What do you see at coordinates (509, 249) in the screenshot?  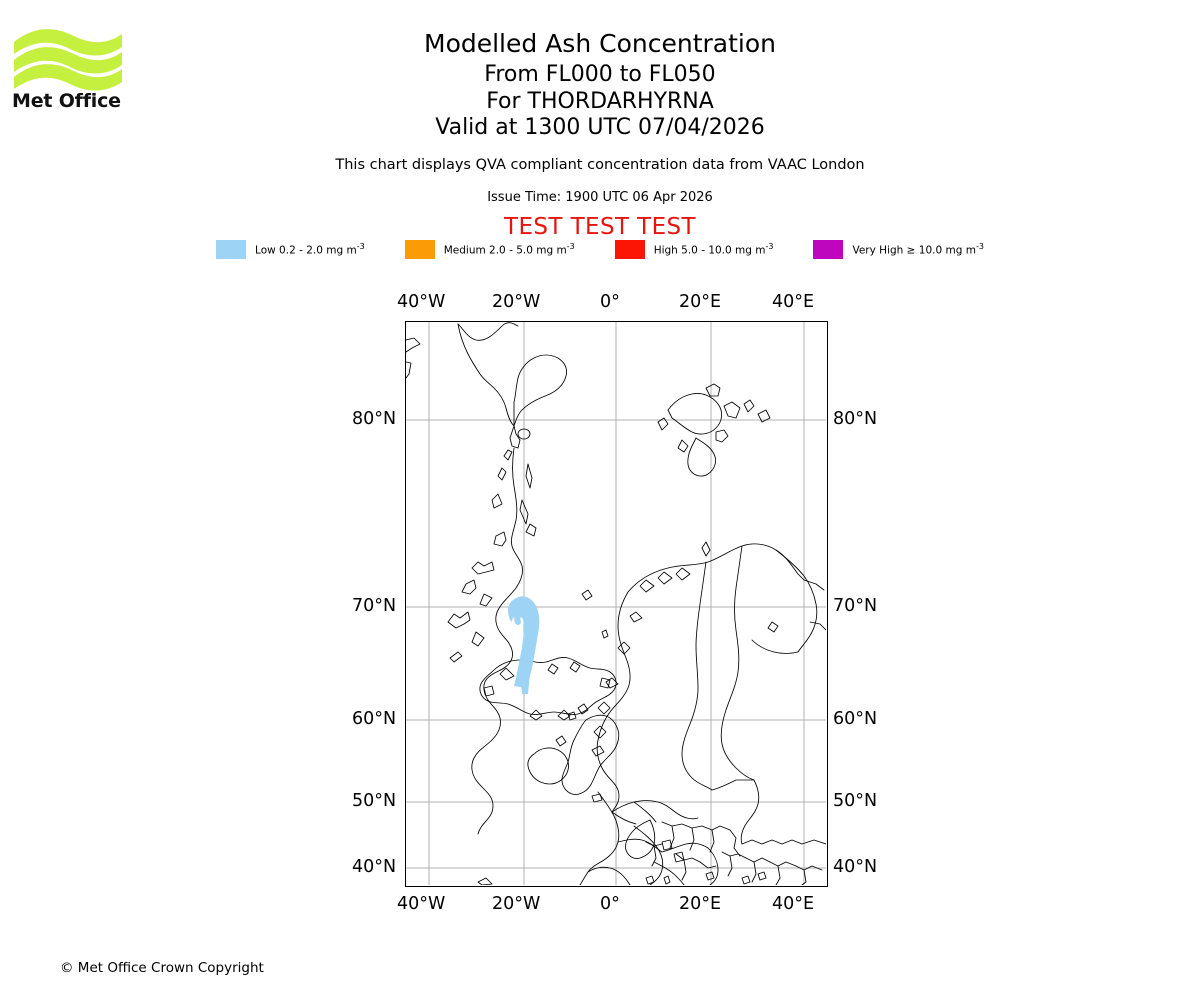 I see `legend-label-medium: Medium 2.0 - 5.0 mg m-3` at bounding box center [509, 249].